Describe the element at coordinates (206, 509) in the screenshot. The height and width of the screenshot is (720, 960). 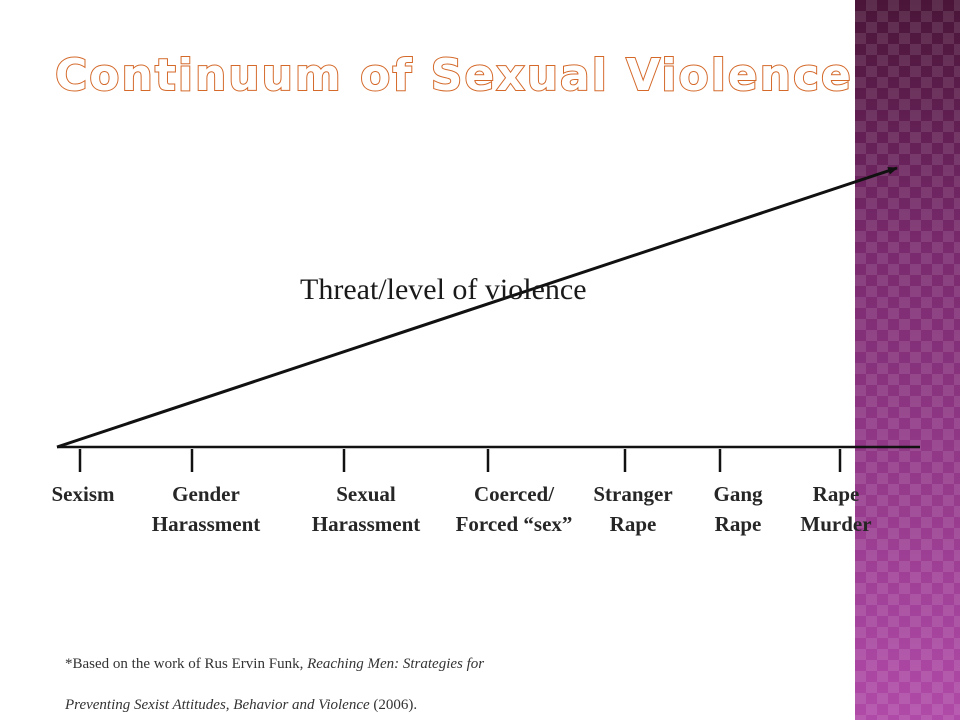
I see `stage-label-2: Gender Harassment` at that location.